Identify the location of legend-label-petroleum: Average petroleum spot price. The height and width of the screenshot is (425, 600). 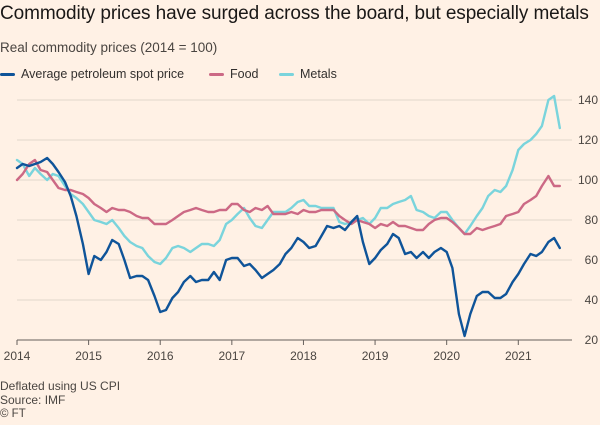
(103, 74).